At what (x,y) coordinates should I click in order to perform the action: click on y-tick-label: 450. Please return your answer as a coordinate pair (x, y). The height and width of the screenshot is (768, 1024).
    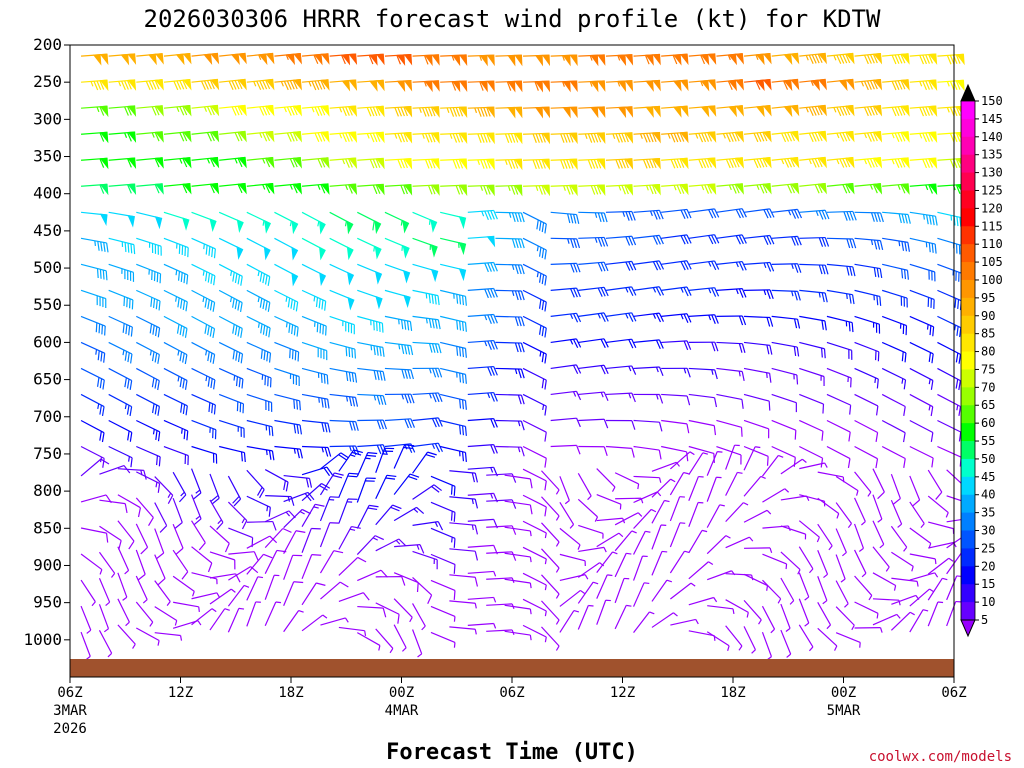
    Looking at the image, I should click on (47, 230).